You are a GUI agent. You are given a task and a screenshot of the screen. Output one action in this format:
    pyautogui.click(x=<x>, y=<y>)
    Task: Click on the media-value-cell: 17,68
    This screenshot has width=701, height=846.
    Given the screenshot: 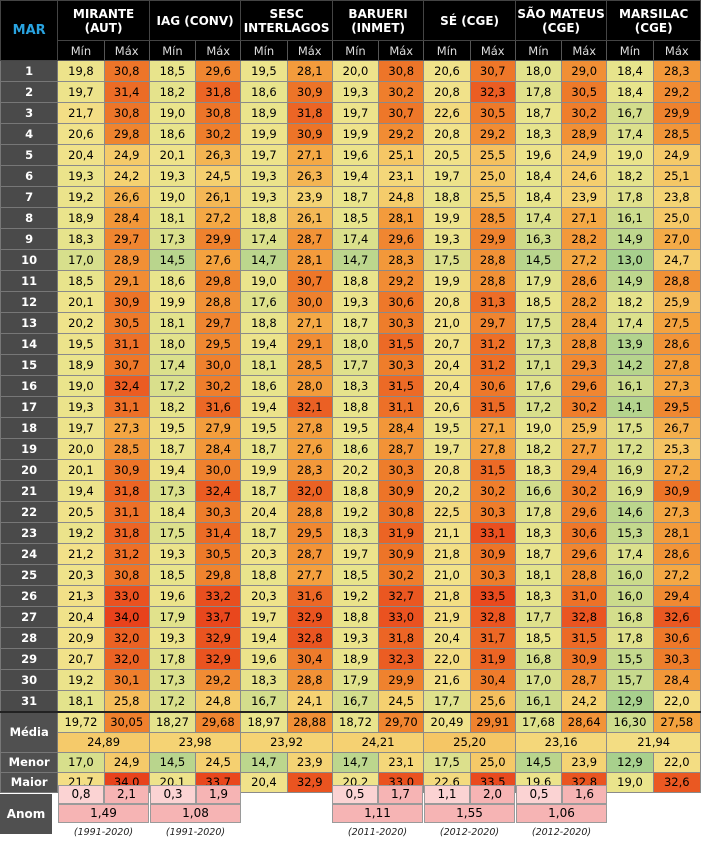 What is the action you would take?
    pyautogui.click(x=538, y=722)
    